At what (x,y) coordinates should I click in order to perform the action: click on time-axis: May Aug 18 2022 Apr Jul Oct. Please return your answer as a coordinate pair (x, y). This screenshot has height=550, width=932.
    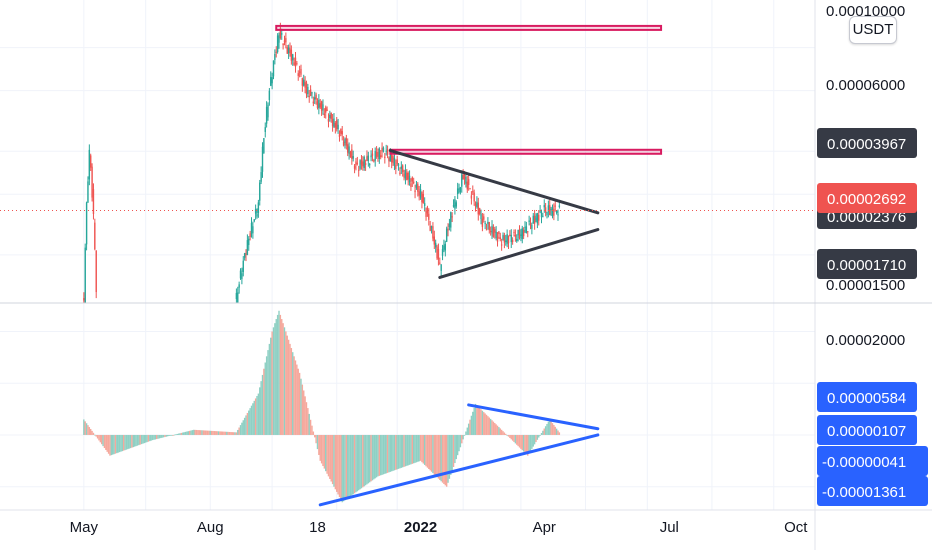
    Looking at the image, I should click on (439, 527).